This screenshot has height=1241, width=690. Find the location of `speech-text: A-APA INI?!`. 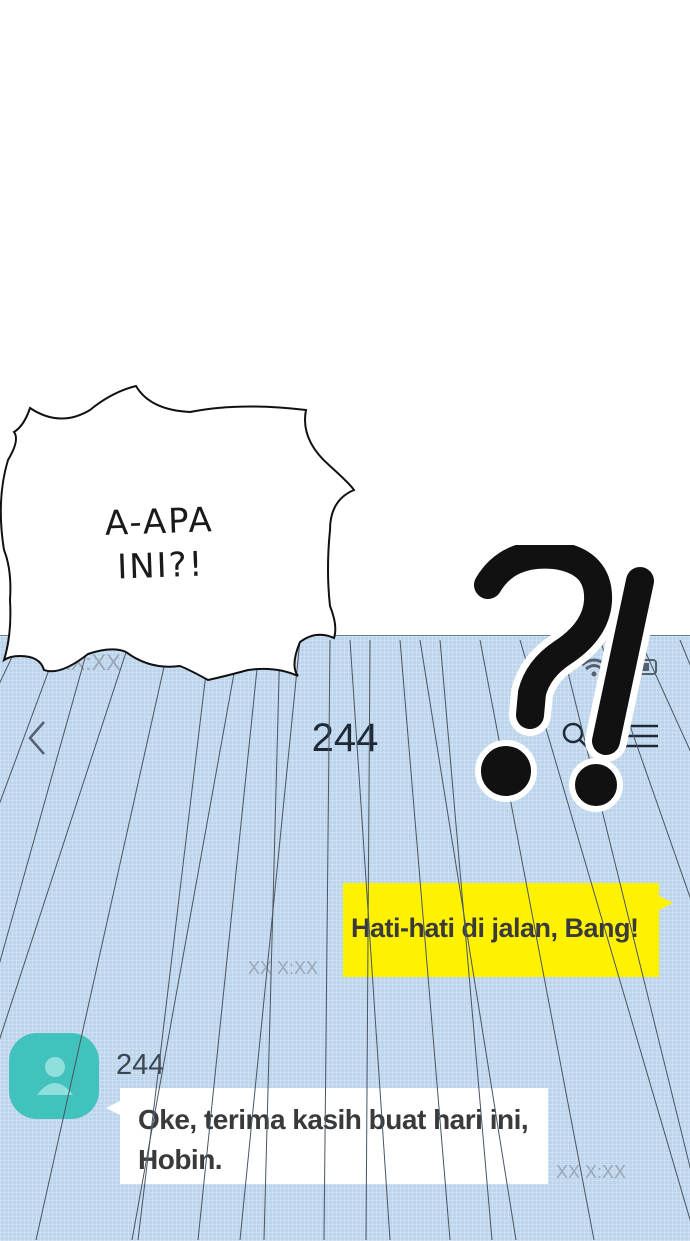

speech-text: A-APA INI?! is located at coordinates (160, 544).